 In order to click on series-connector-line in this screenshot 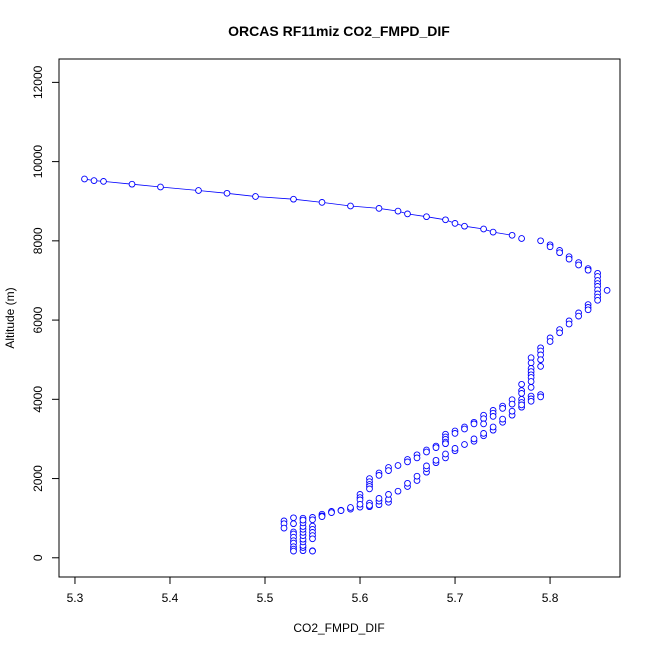, I will do `click(298, 207)`.